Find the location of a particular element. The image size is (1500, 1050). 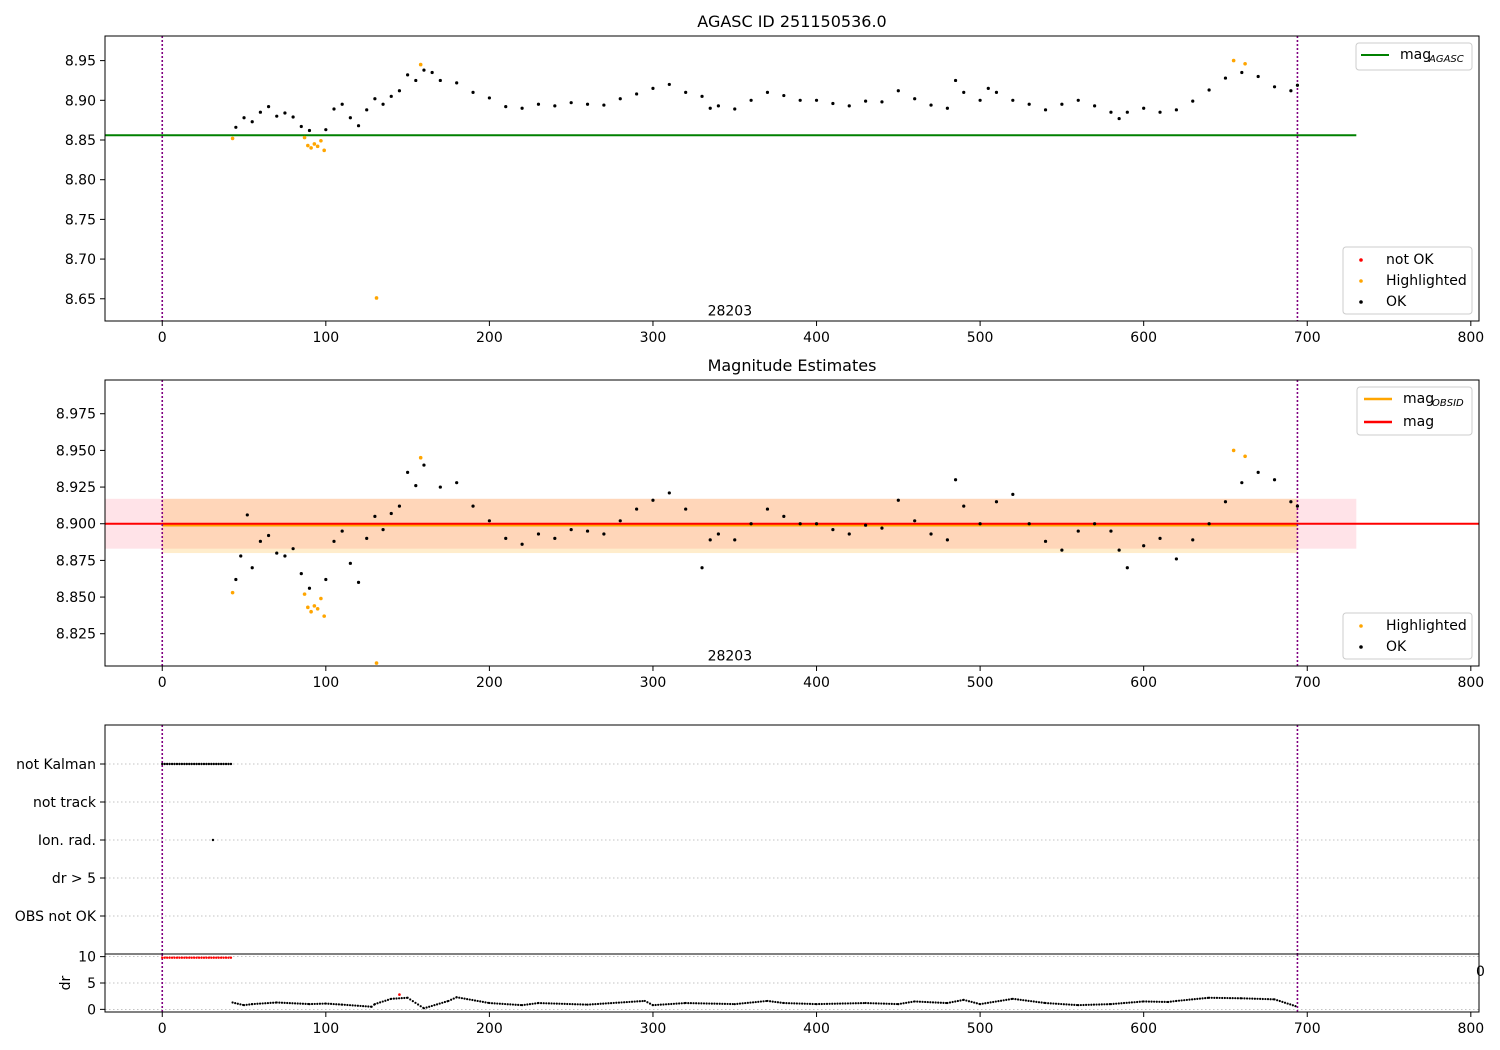

x-tick-label: 400 is located at coordinates (816, 338).